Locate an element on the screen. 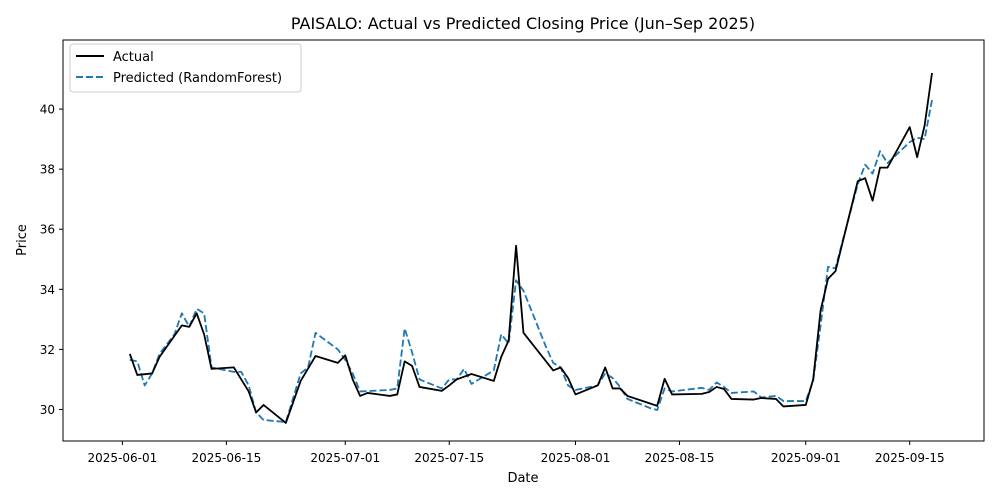 The width and height of the screenshot is (1000, 500). legend: Actual Predicted (RandomForest) is located at coordinates (185, 68).